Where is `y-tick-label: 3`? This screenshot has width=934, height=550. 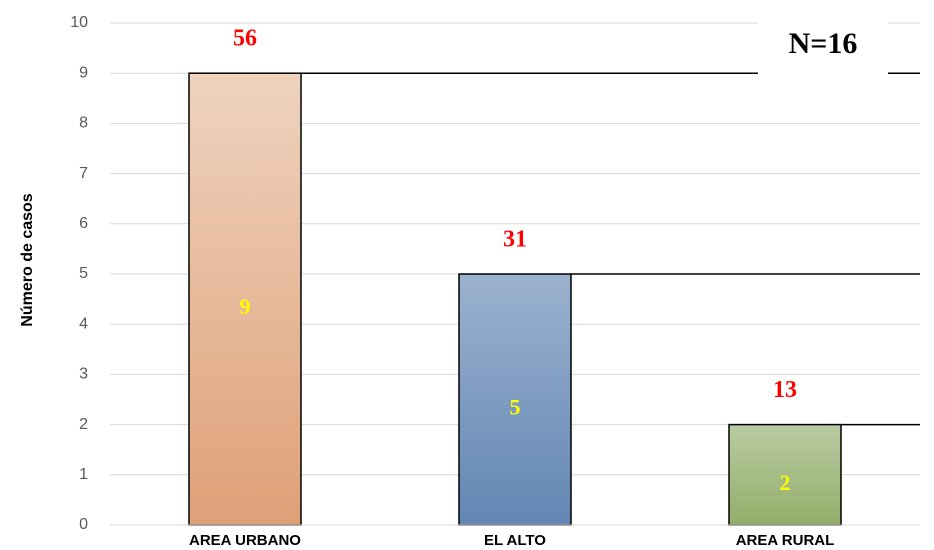 y-tick-label: 3 is located at coordinates (83, 374).